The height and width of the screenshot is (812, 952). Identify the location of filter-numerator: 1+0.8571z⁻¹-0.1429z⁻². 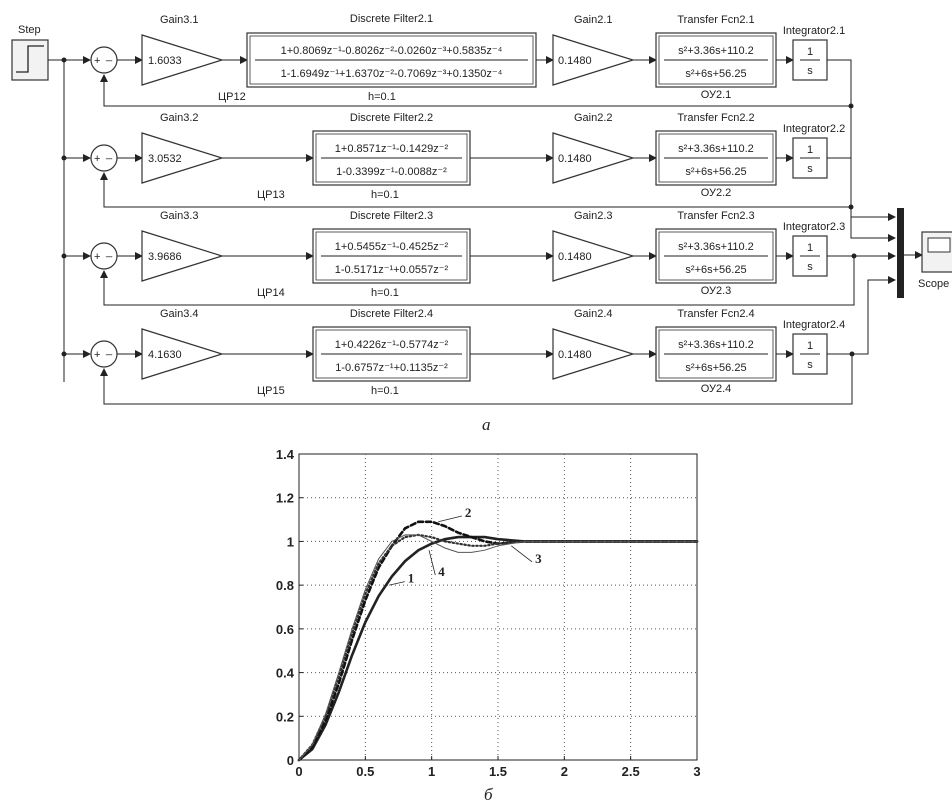
(392, 149).